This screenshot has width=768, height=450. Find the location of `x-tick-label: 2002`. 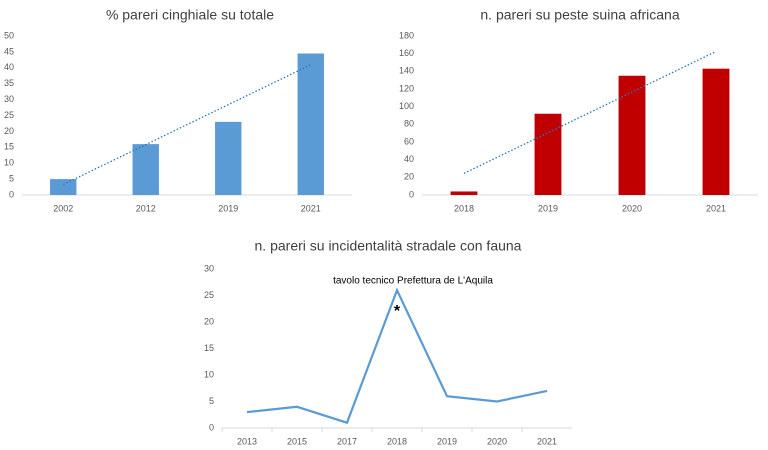

x-tick-label: 2002 is located at coordinates (63, 208).